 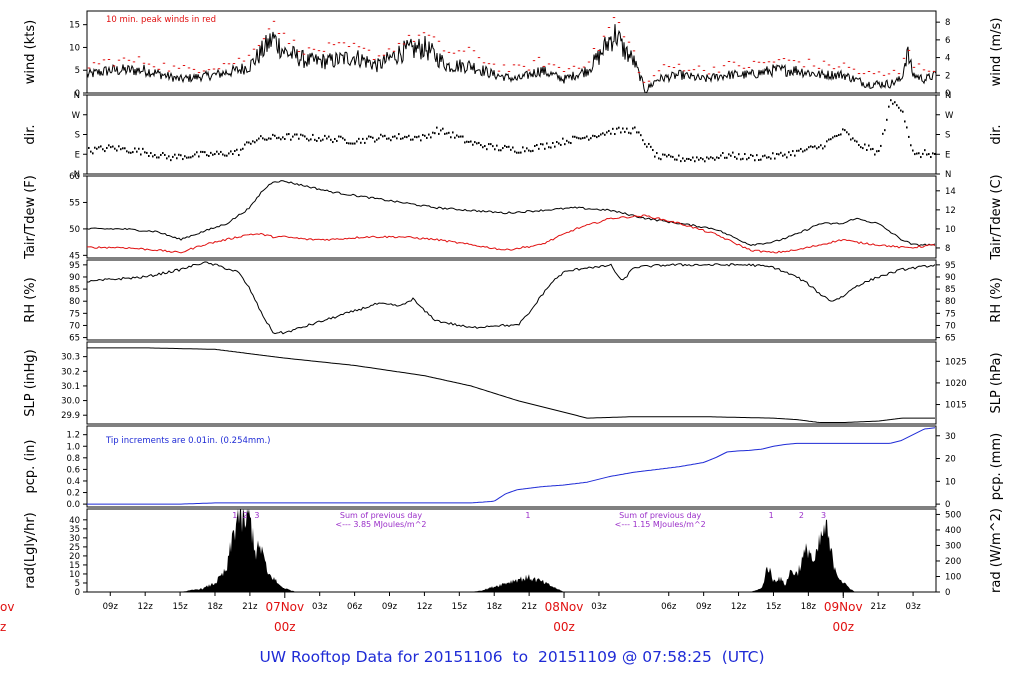 I want to click on wind-right-axis-label: wind (m/s), so click(x=996, y=52).